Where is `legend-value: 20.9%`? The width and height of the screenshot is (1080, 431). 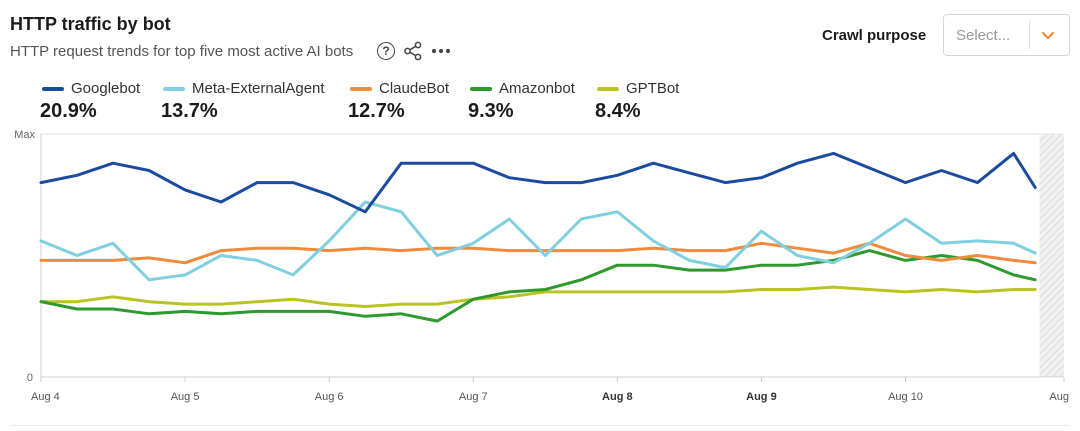
legend-value: 20.9% is located at coordinates (68, 111).